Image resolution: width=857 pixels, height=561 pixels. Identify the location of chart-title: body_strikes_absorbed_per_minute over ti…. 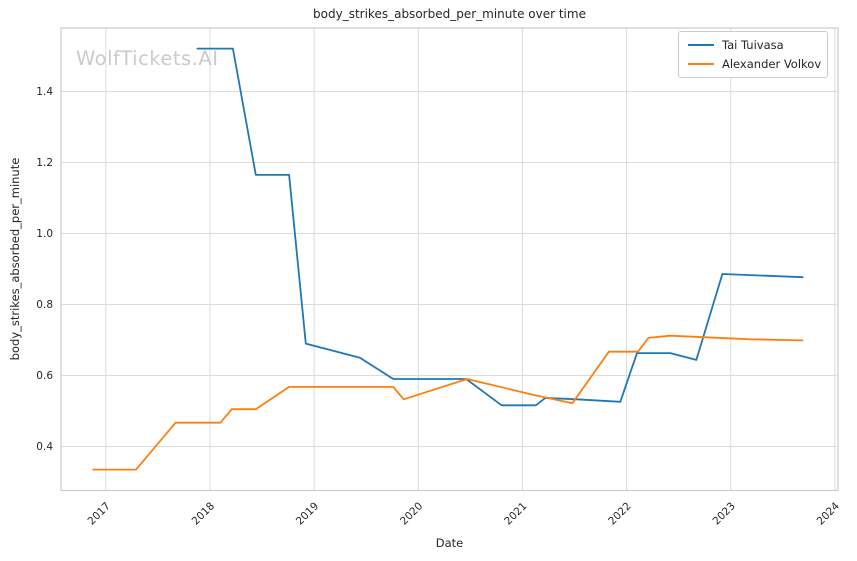
(449, 14).